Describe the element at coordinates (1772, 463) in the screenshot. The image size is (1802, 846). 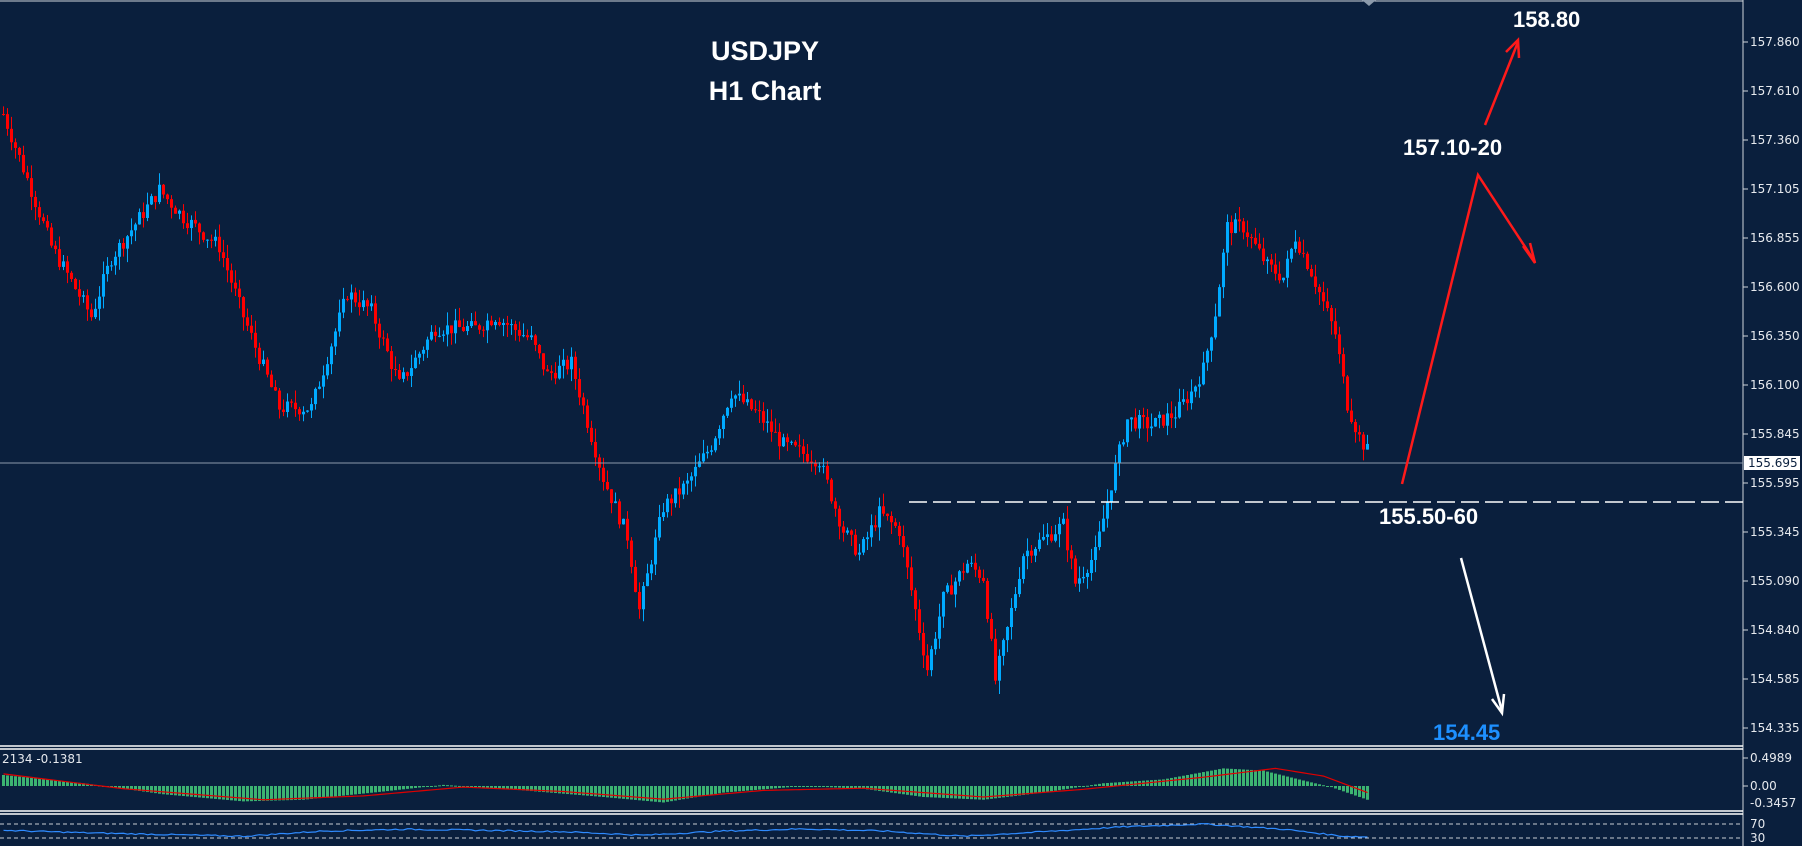
I see `current-price-badge: 155.695` at that location.